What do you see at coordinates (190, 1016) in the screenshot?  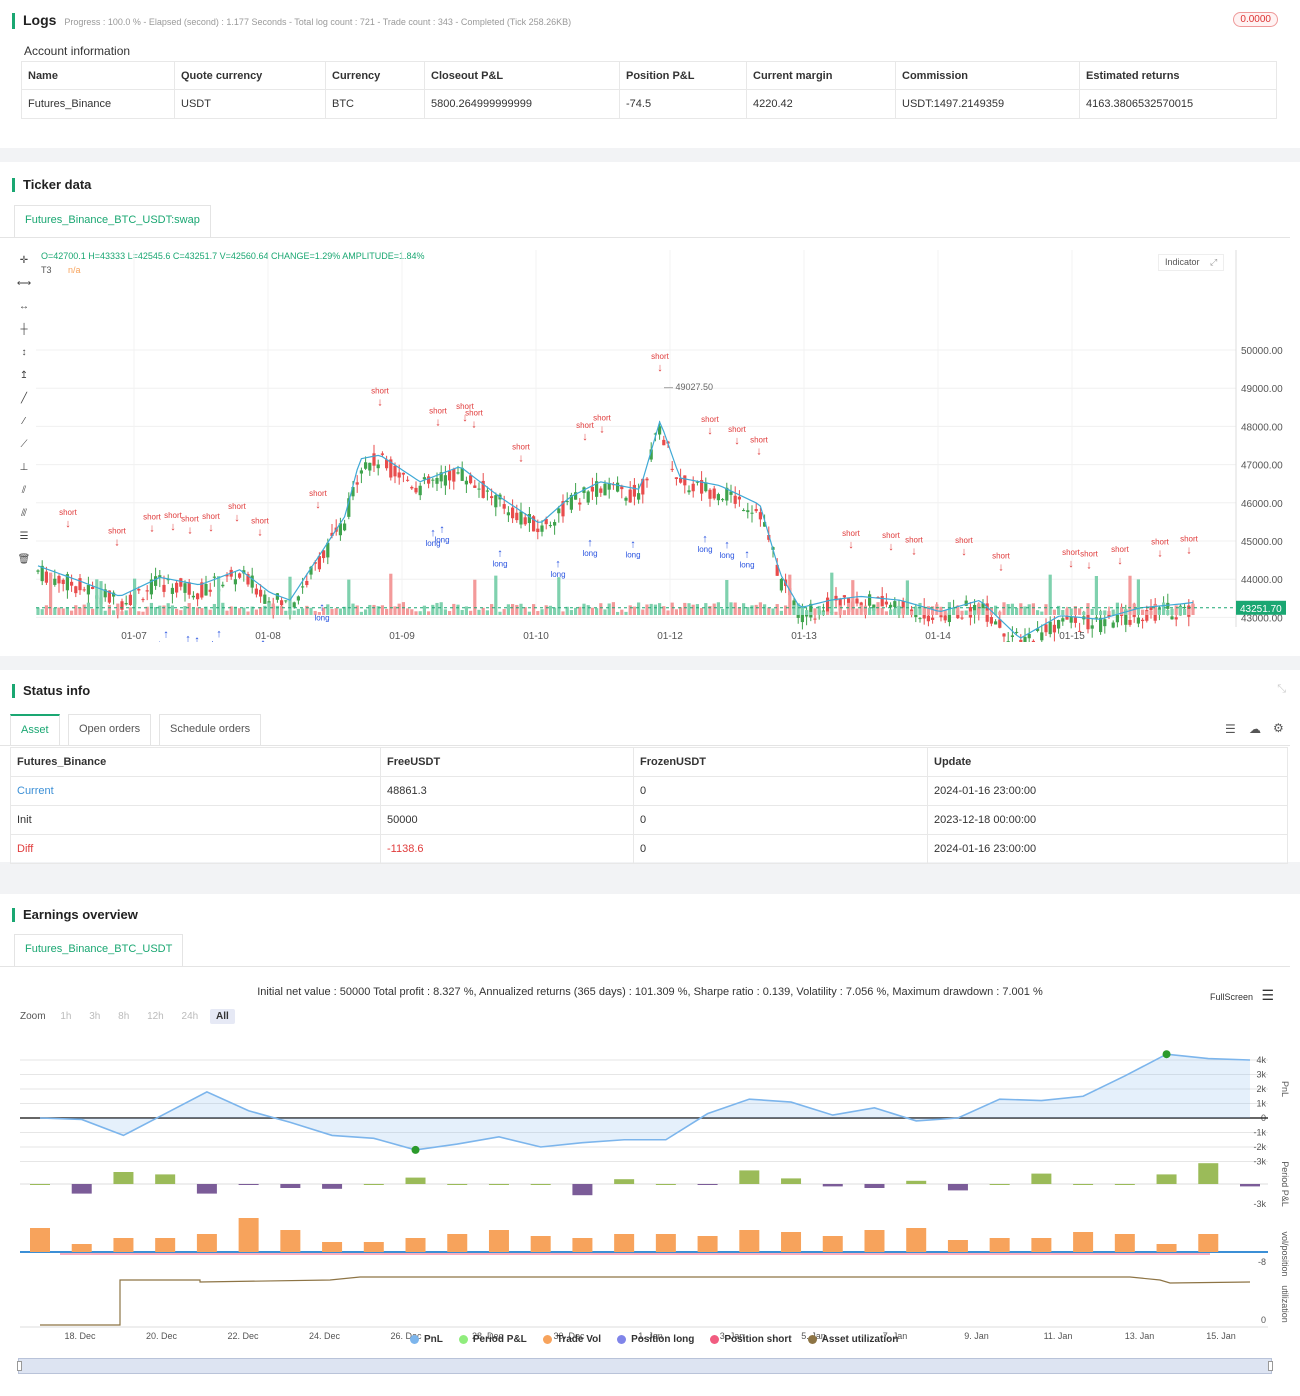 I see `zoom-24h: 24h` at bounding box center [190, 1016].